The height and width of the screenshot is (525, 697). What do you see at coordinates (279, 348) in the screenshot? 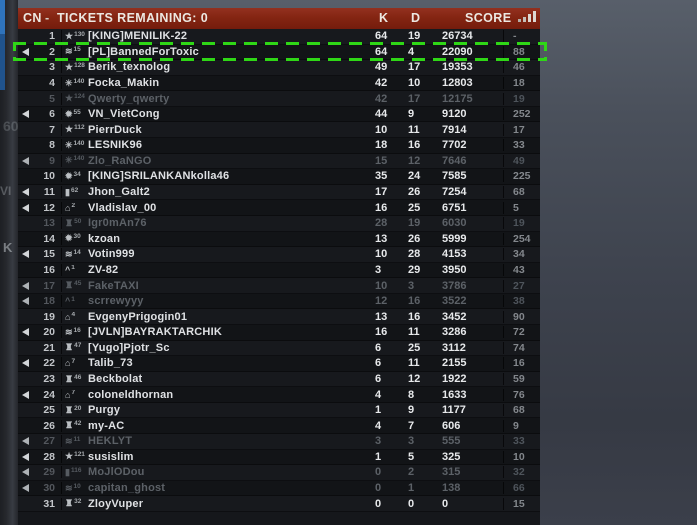
I see `player-row: 21 ♜ 47 [Yugo]Pjotr_Sc 6 25 3112 74` at bounding box center [279, 348].